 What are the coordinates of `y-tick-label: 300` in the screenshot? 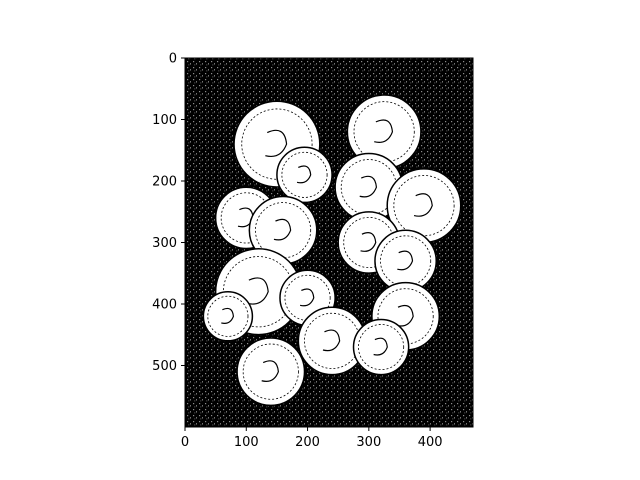 It's located at (164, 243).